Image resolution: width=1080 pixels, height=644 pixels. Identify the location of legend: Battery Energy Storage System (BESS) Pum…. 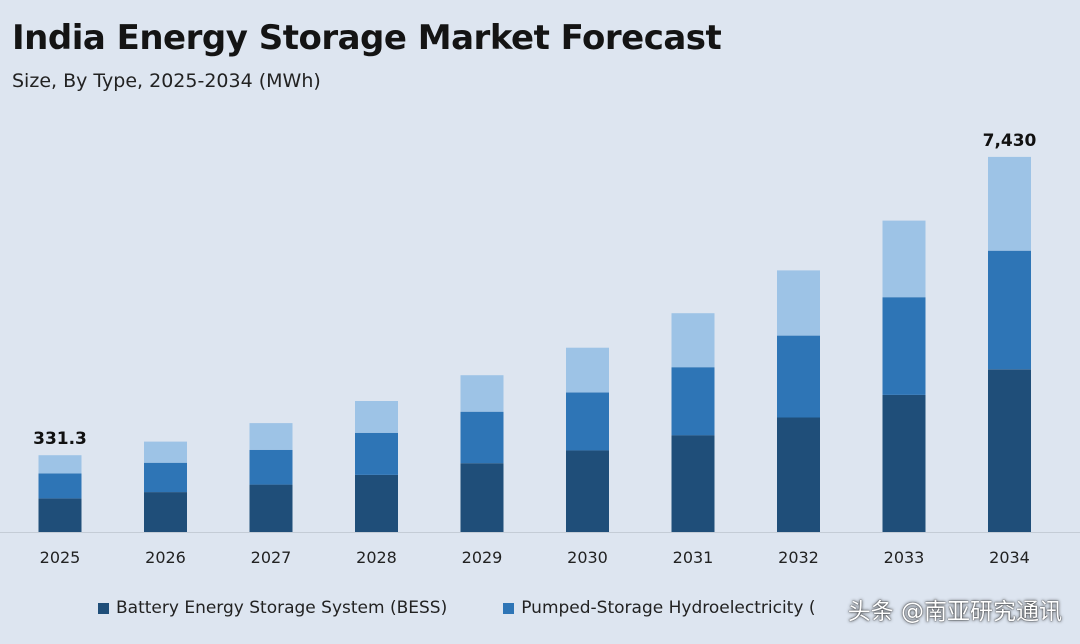
(484, 608).